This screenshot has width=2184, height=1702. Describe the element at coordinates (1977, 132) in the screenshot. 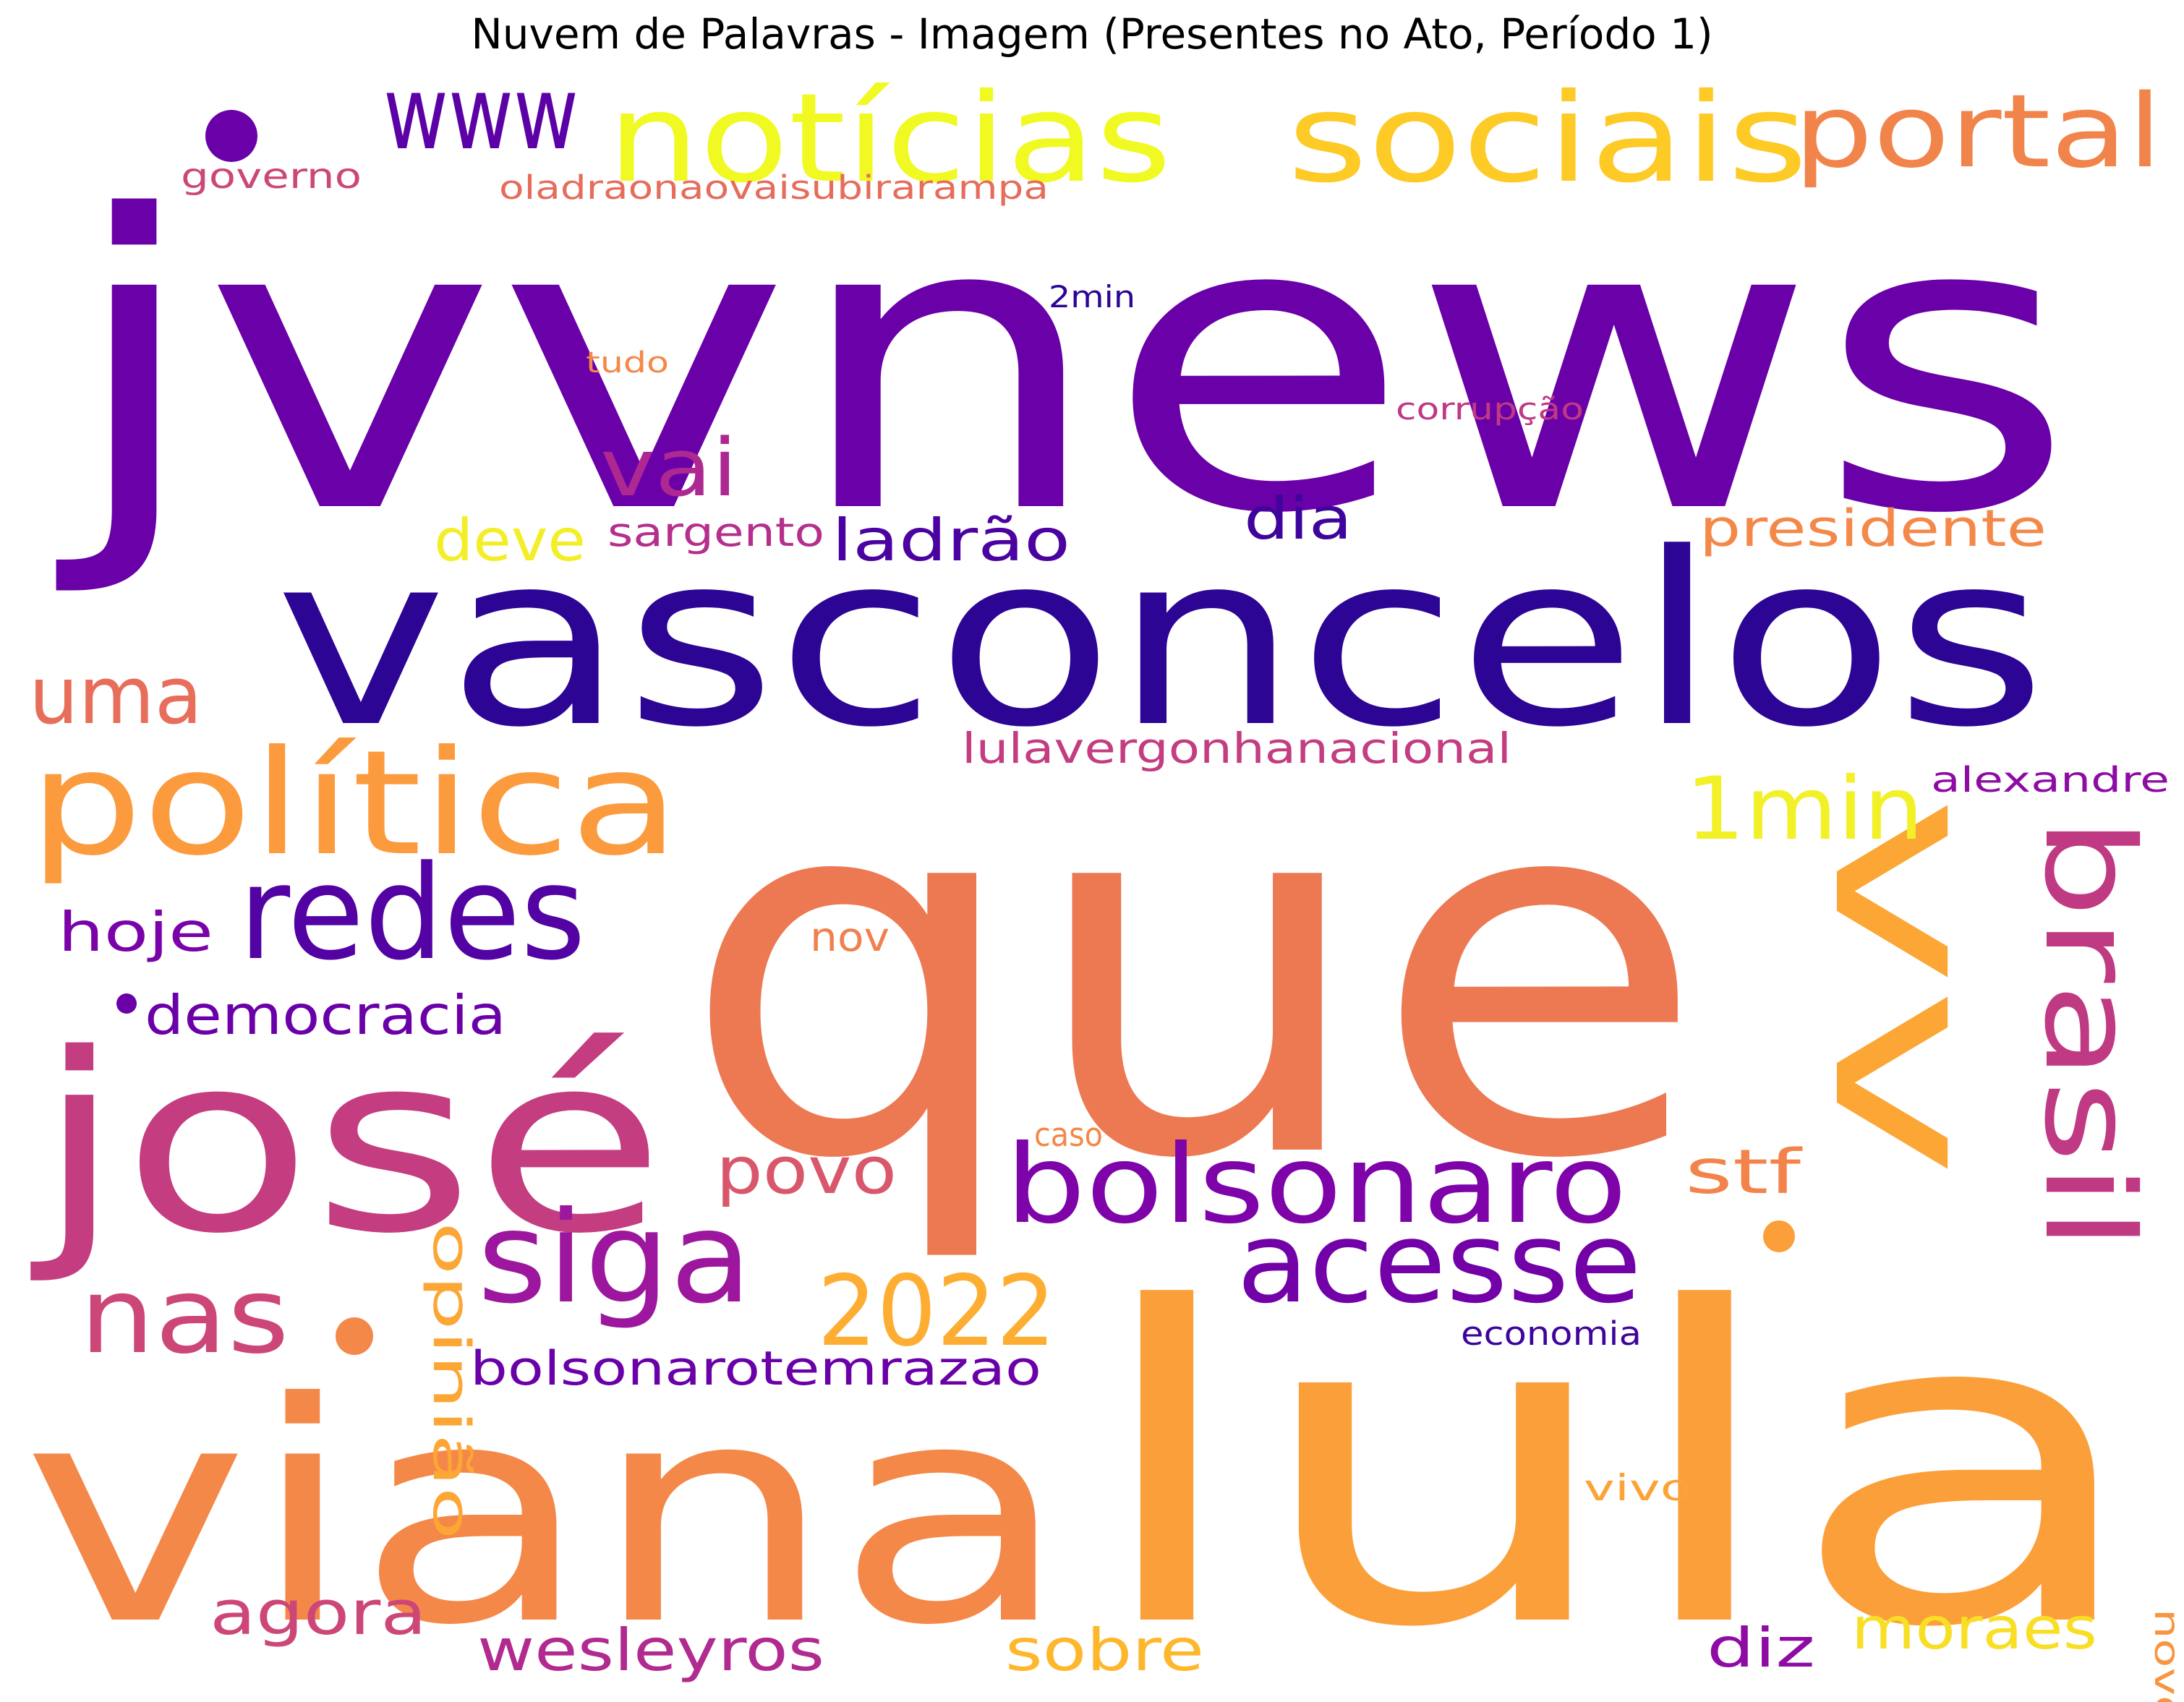

I see `cloud-word: portal` at that location.